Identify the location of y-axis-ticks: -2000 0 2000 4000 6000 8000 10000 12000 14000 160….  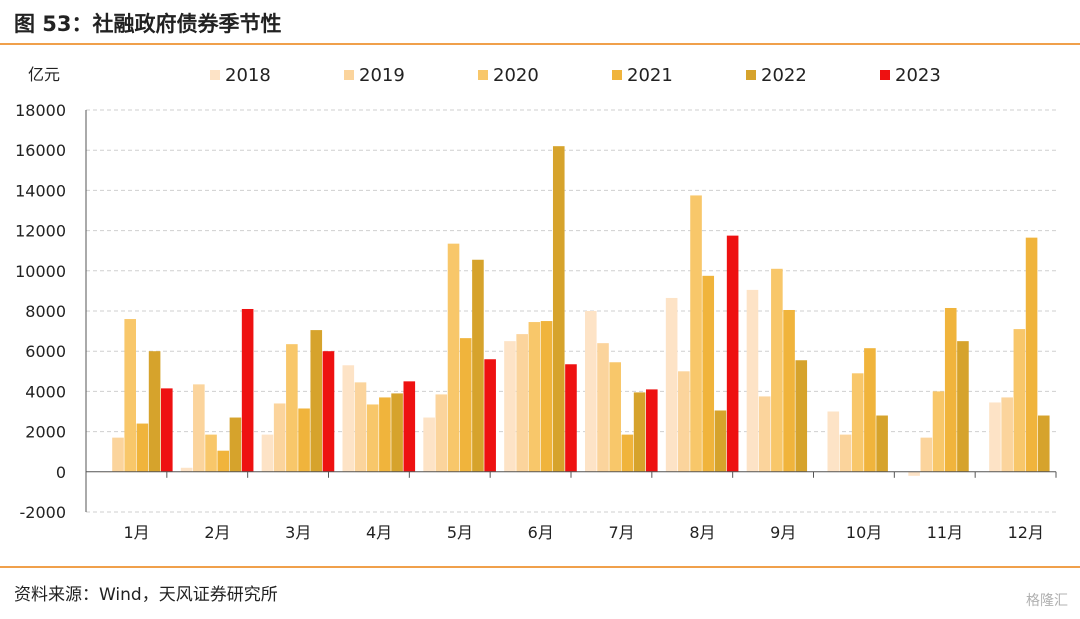
(40, 311).